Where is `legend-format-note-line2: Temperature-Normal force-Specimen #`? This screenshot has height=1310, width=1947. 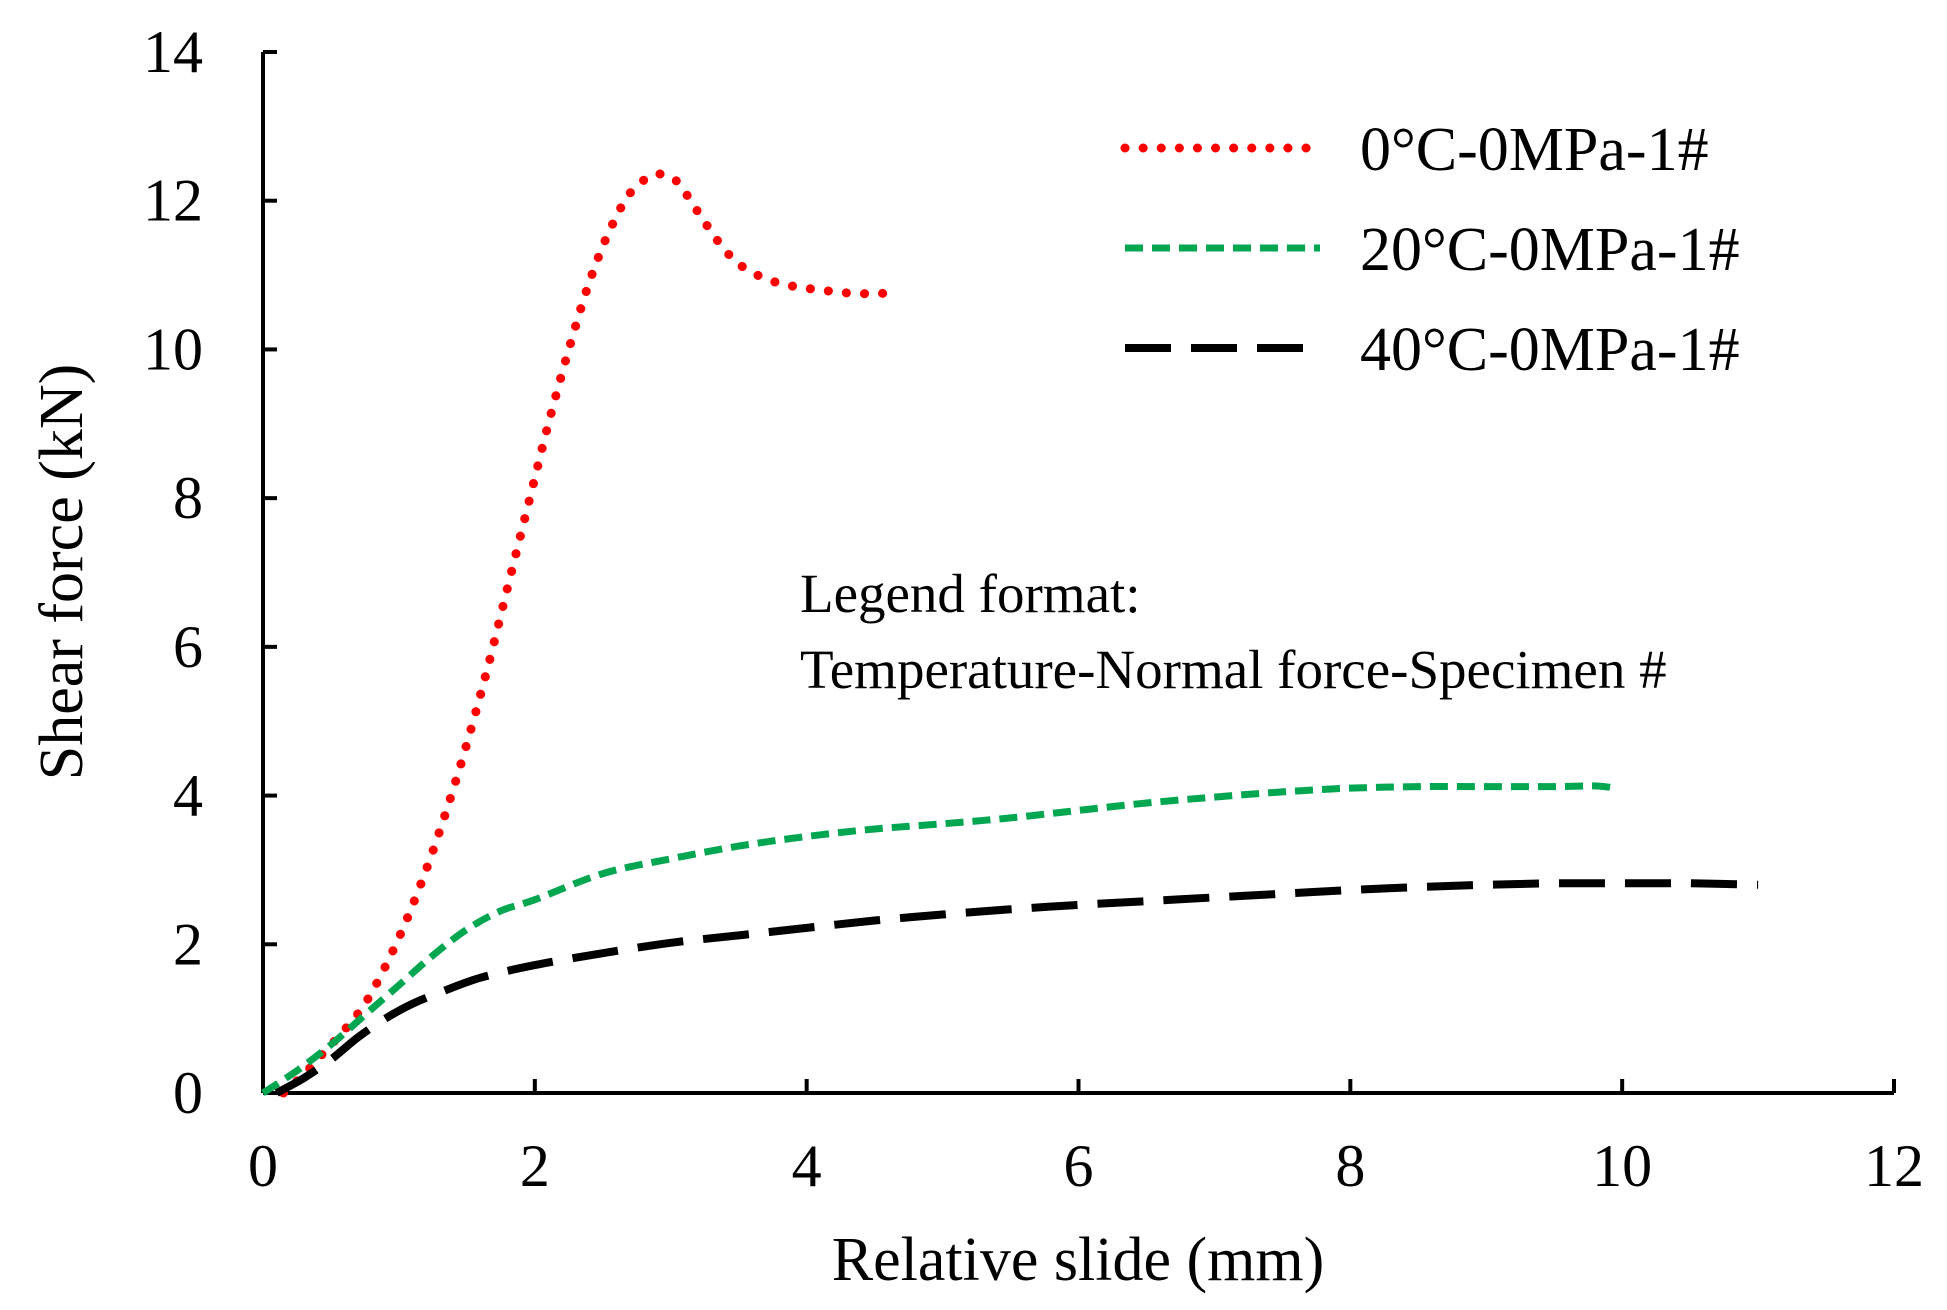
legend-format-note-line2: Temperature-Normal force-Specimen # is located at coordinates (1233, 669).